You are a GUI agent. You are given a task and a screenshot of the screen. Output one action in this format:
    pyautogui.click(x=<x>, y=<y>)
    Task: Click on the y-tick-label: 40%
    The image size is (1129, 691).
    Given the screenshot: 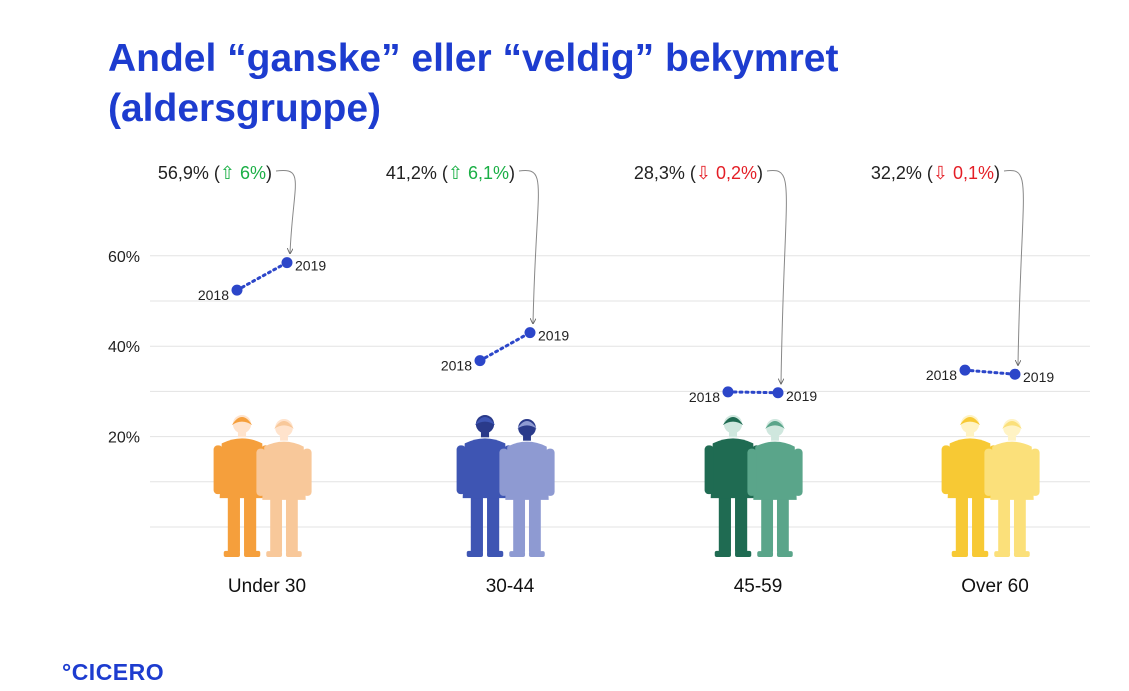 What is the action you would take?
    pyautogui.click(x=124, y=347)
    